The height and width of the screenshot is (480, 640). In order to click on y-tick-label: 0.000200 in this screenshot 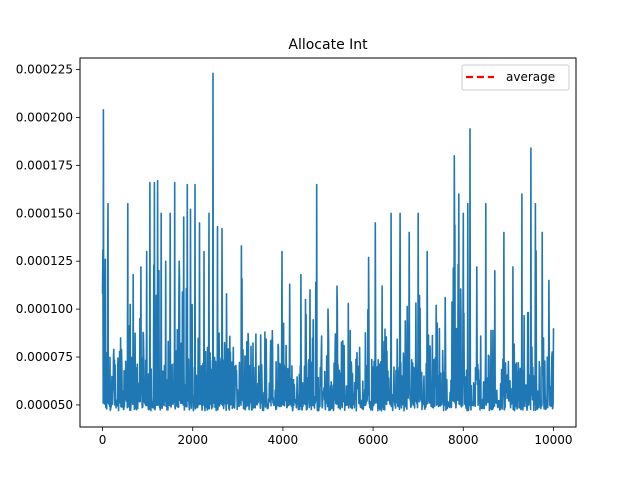, I will do `click(44, 117)`.